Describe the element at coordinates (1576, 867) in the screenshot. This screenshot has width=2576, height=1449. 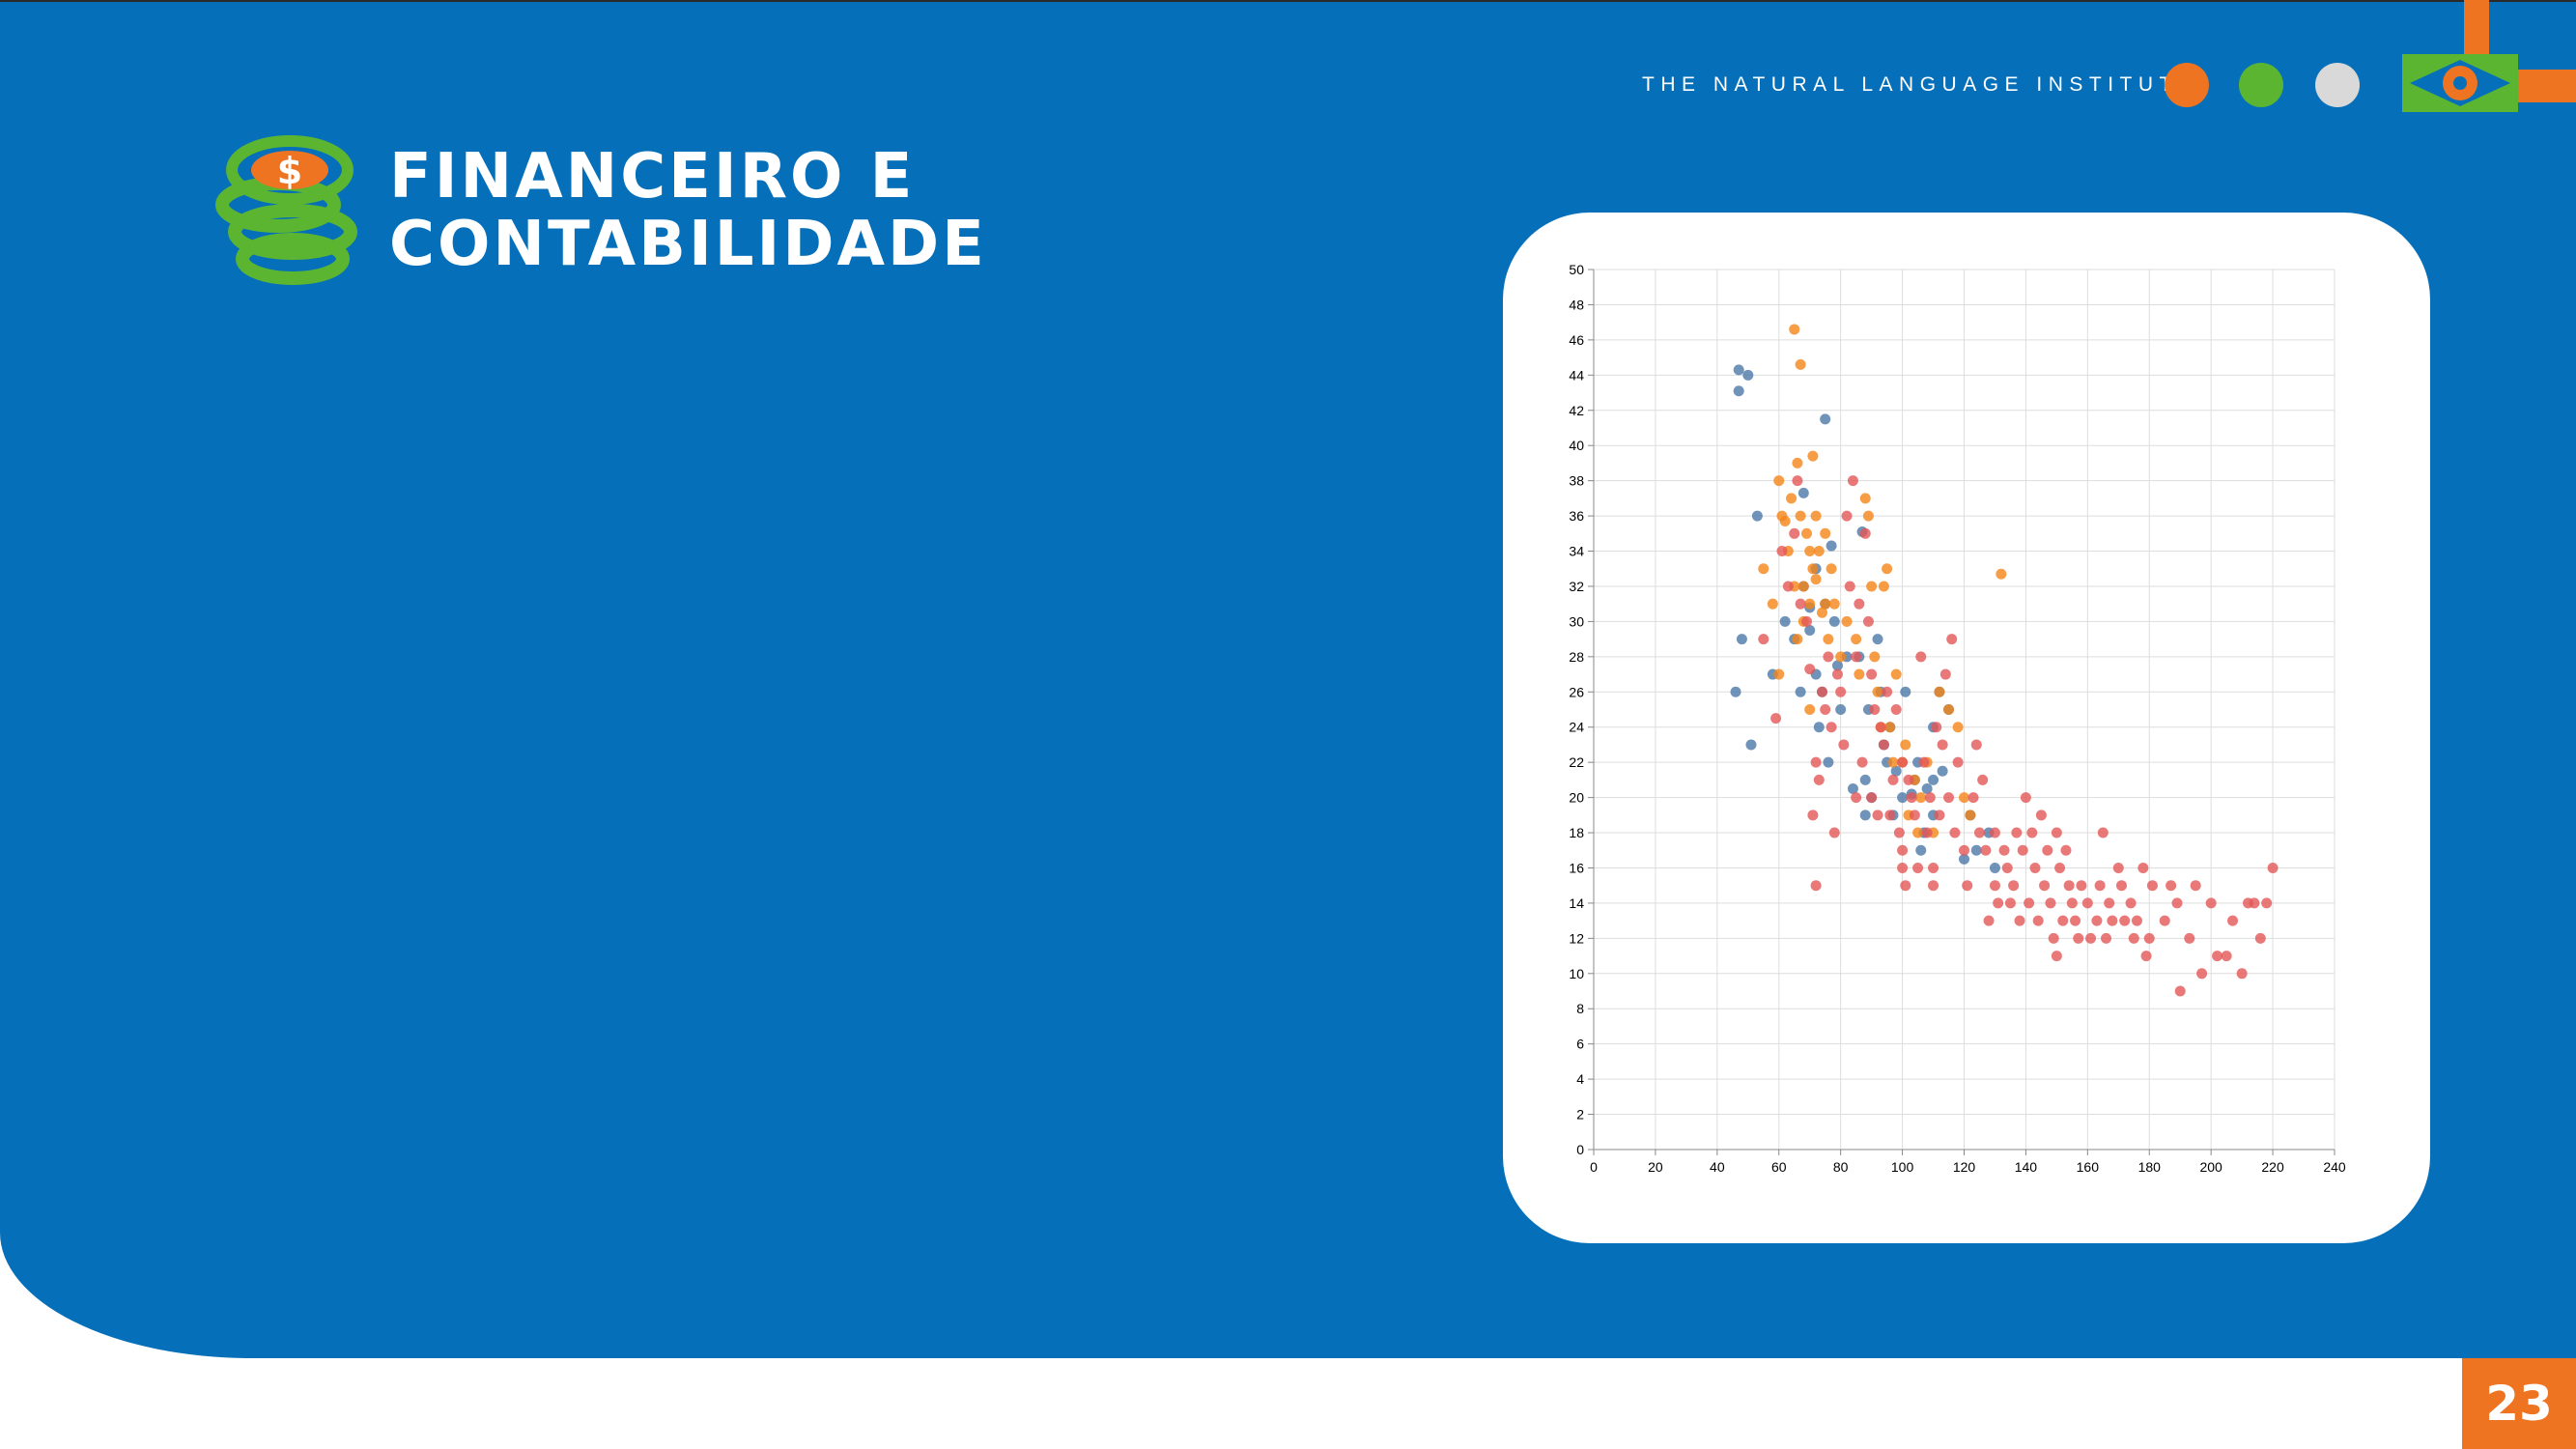
I see `y-tick-label: 16` at that location.